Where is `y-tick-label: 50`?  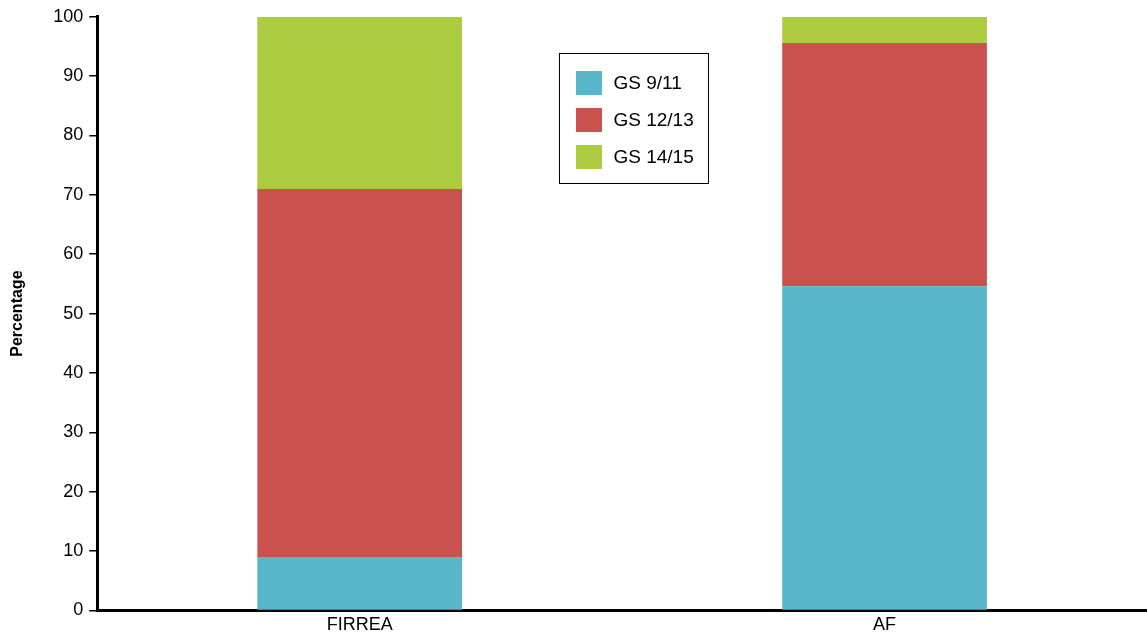 y-tick-label: 50 is located at coordinates (73, 312).